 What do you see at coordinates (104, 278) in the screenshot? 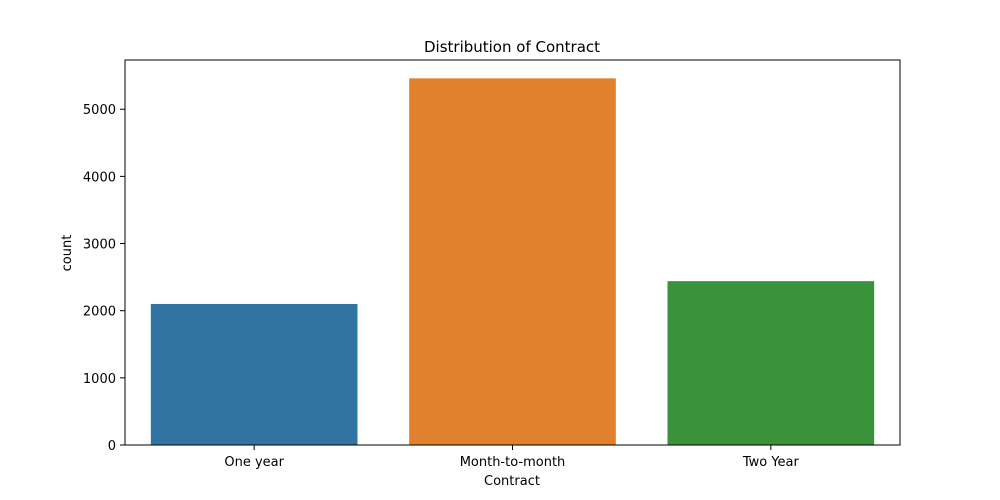
I see `y-axis: 0 1000 2000 3000 4000 5000` at bounding box center [104, 278].